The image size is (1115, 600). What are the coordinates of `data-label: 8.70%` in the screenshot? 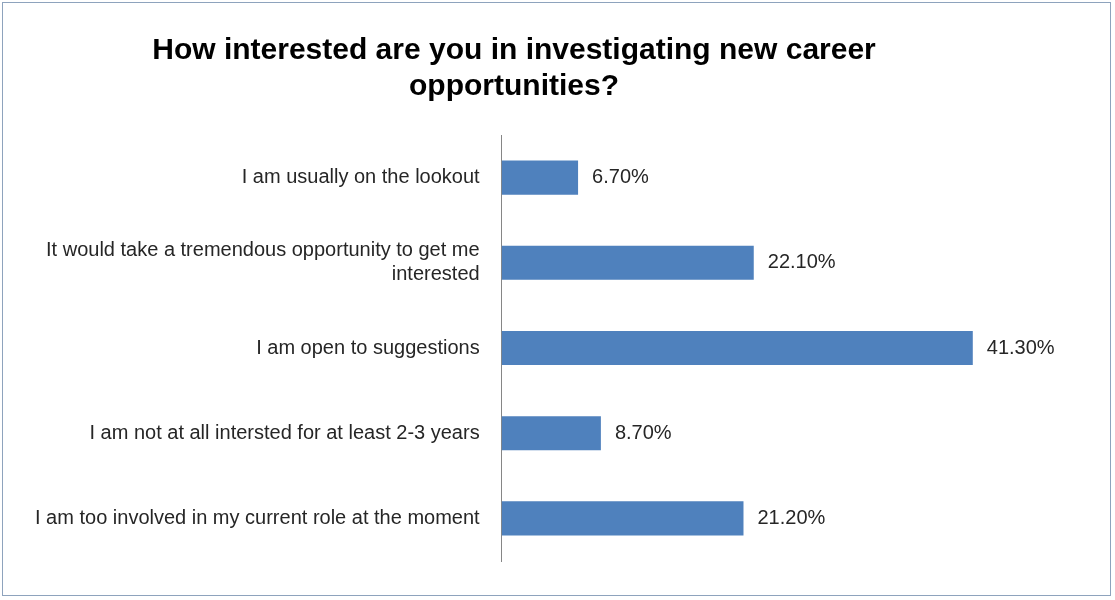 It's located at (643, 431).